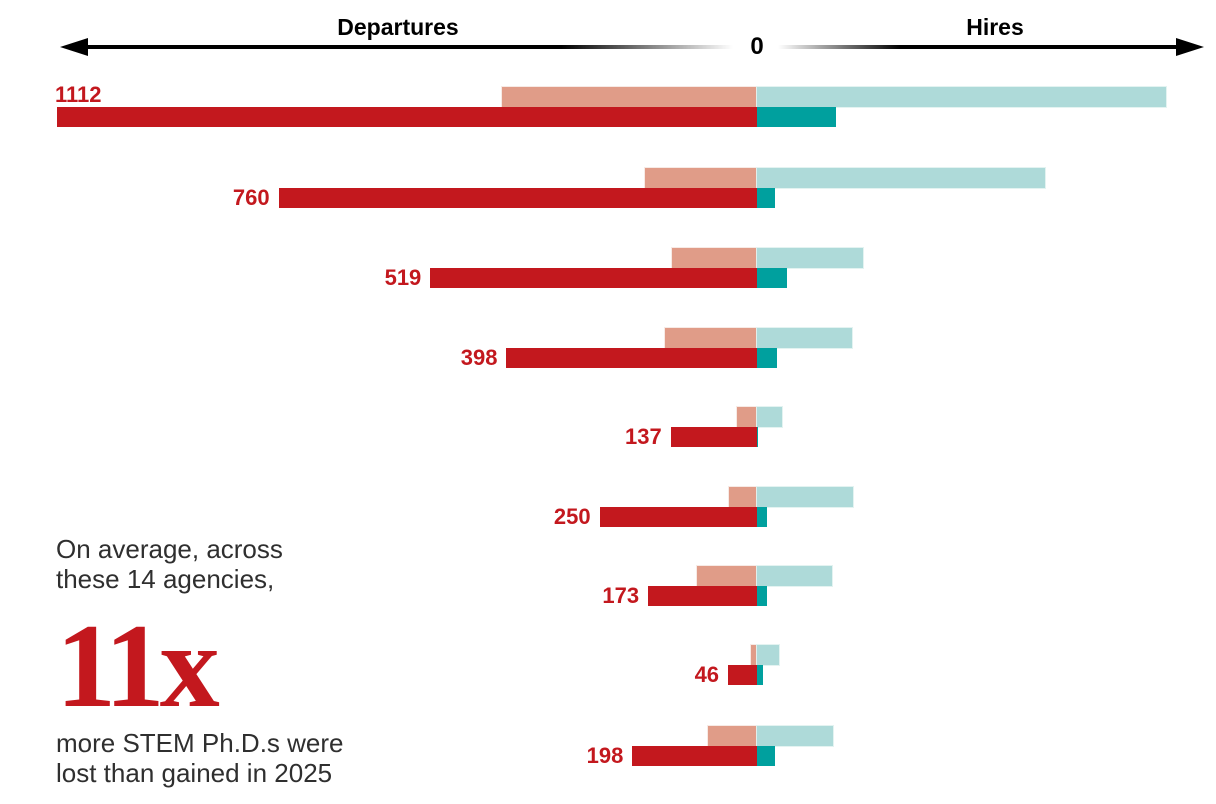  I want to click on annotation-intro-line2: these 14 agencies,, so click(165, 579).